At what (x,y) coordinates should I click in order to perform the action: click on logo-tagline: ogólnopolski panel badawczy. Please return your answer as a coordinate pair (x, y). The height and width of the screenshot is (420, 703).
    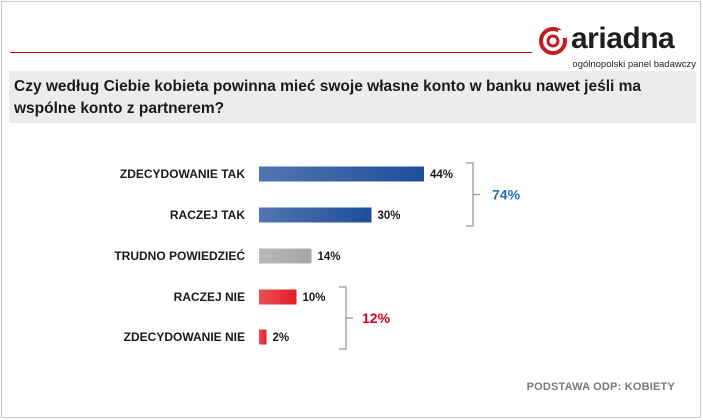
    Looking at the image, I should click on (634, 64).